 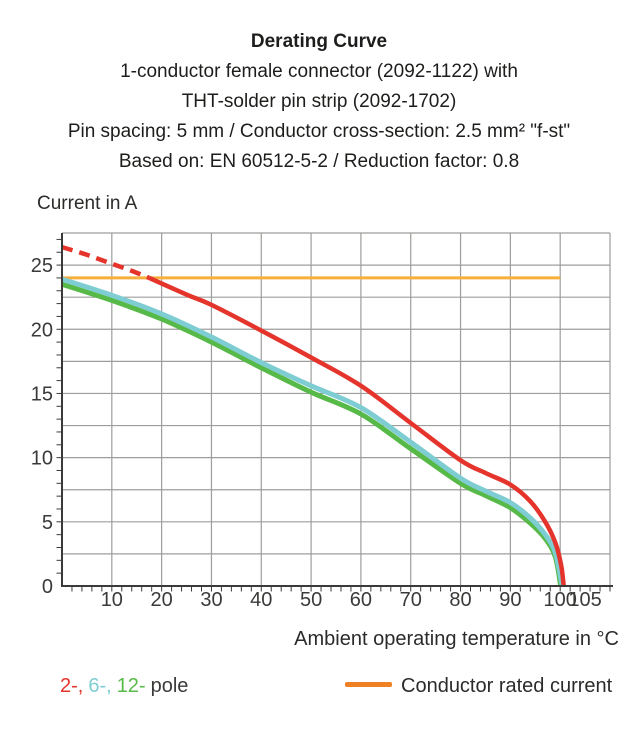 I want to click on svg-text: 0, so click(x=47, y=587).